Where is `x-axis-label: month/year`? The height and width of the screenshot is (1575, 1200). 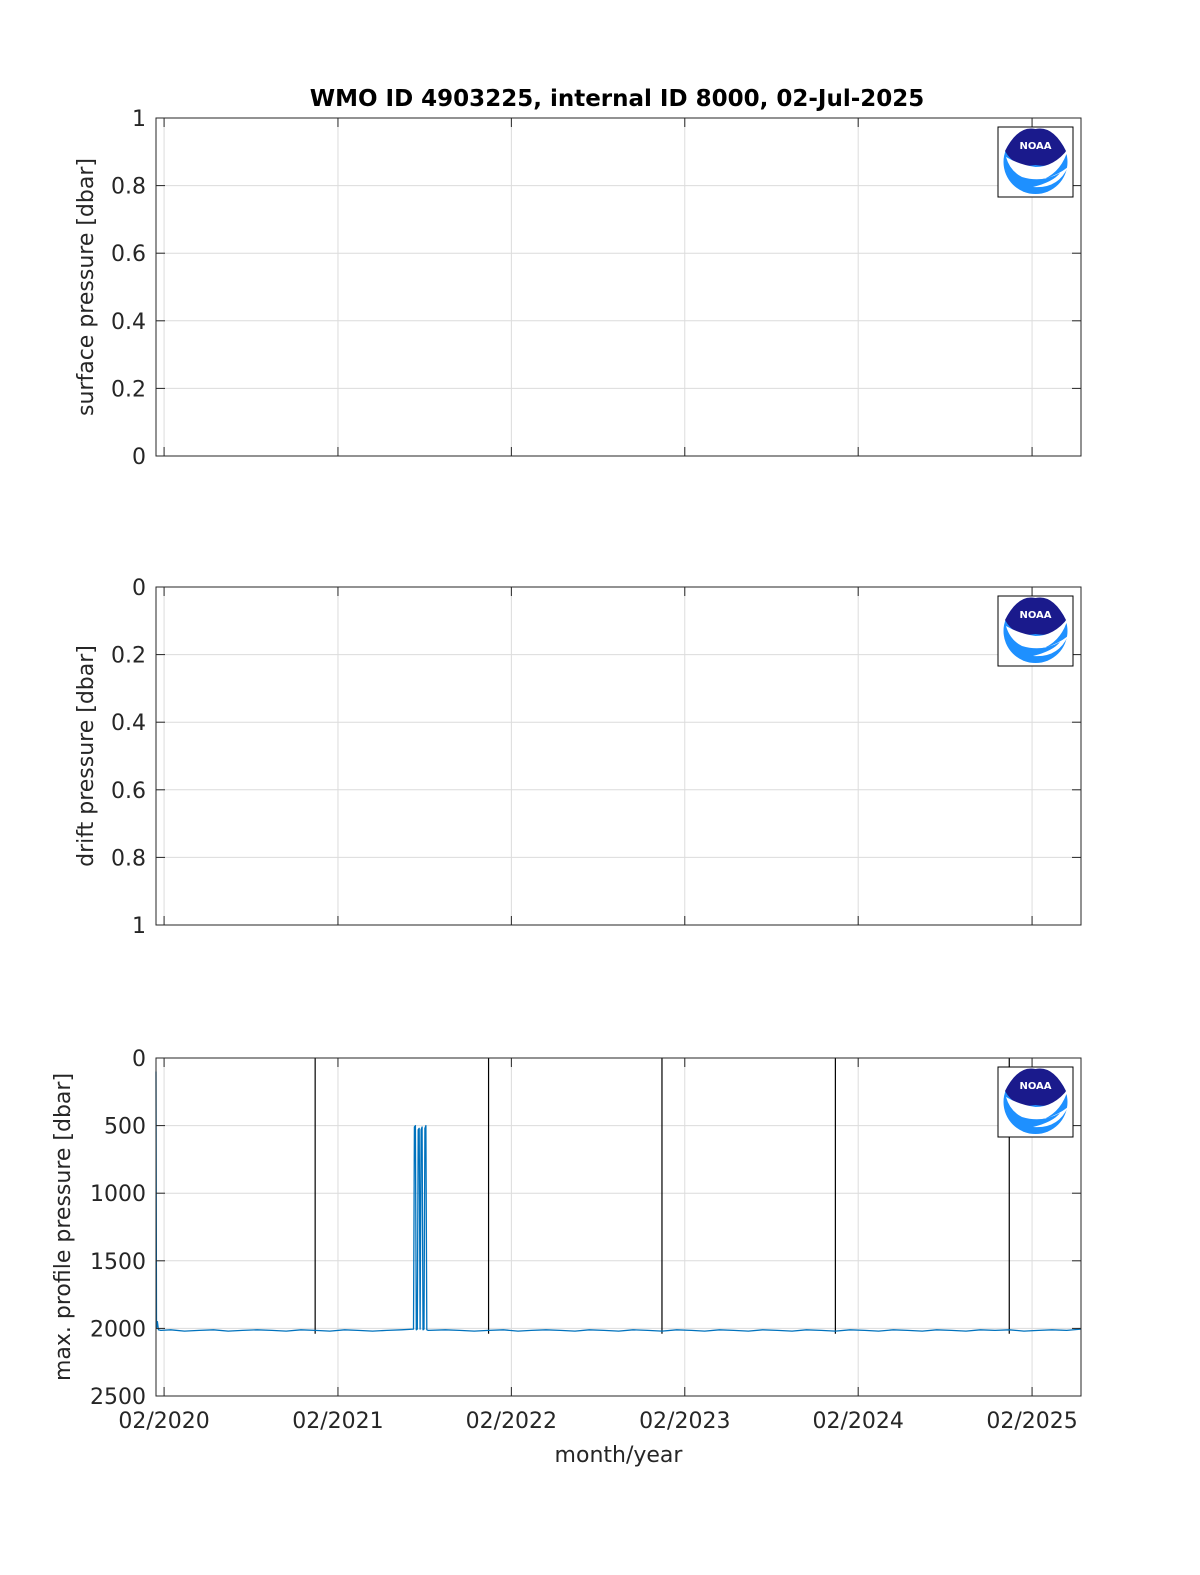 x-axis-label: month/year is located at coordinates (619, 1455).